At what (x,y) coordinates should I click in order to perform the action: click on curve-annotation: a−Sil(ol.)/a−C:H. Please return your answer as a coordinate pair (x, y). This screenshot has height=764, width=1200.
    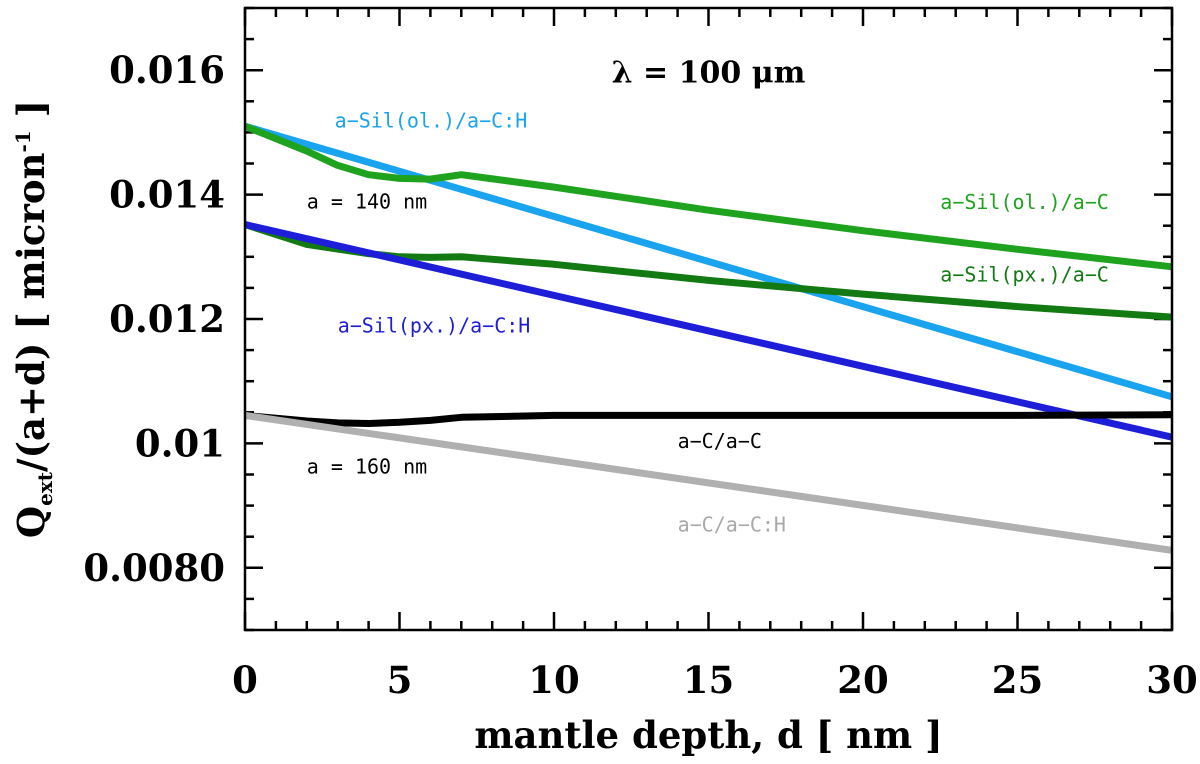
    Looking at the image, I should click on (431, 120).